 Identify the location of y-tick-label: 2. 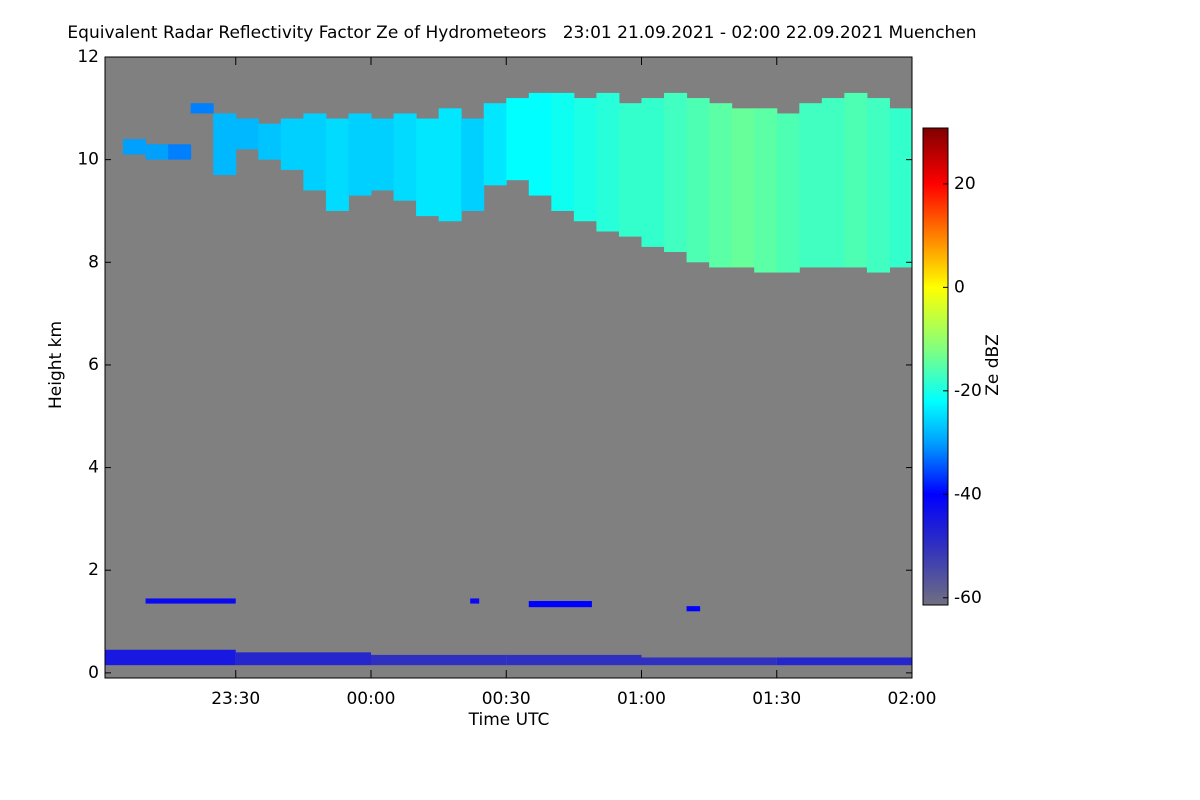
(93, 570).